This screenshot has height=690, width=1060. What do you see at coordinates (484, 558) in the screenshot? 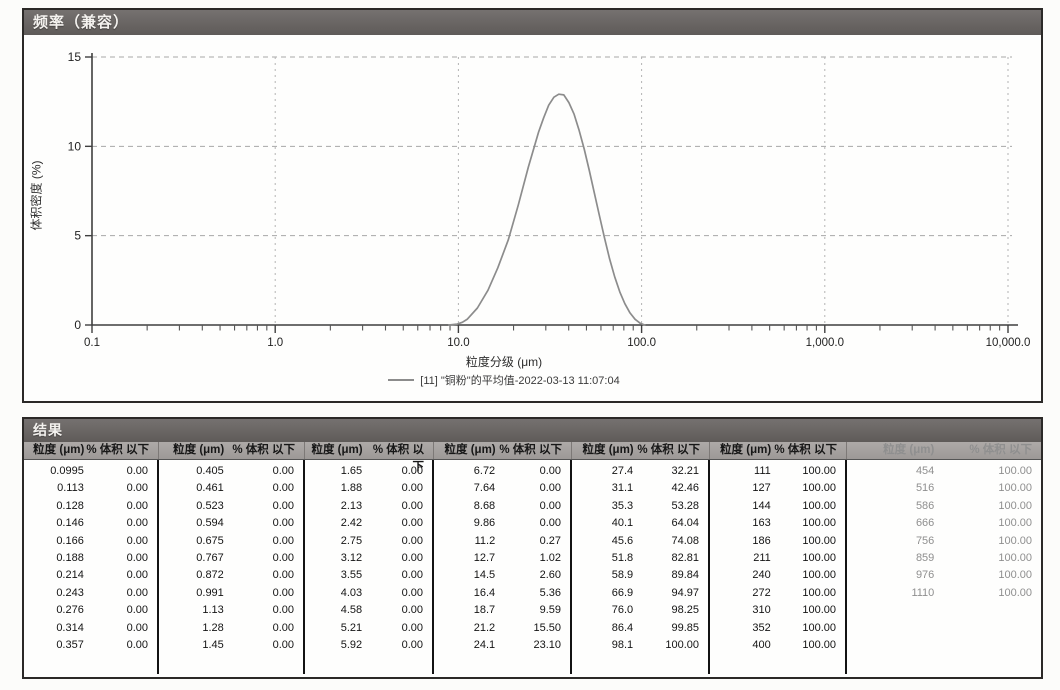
I see `size-cell: 12.7` at bounding box center [484, 558].